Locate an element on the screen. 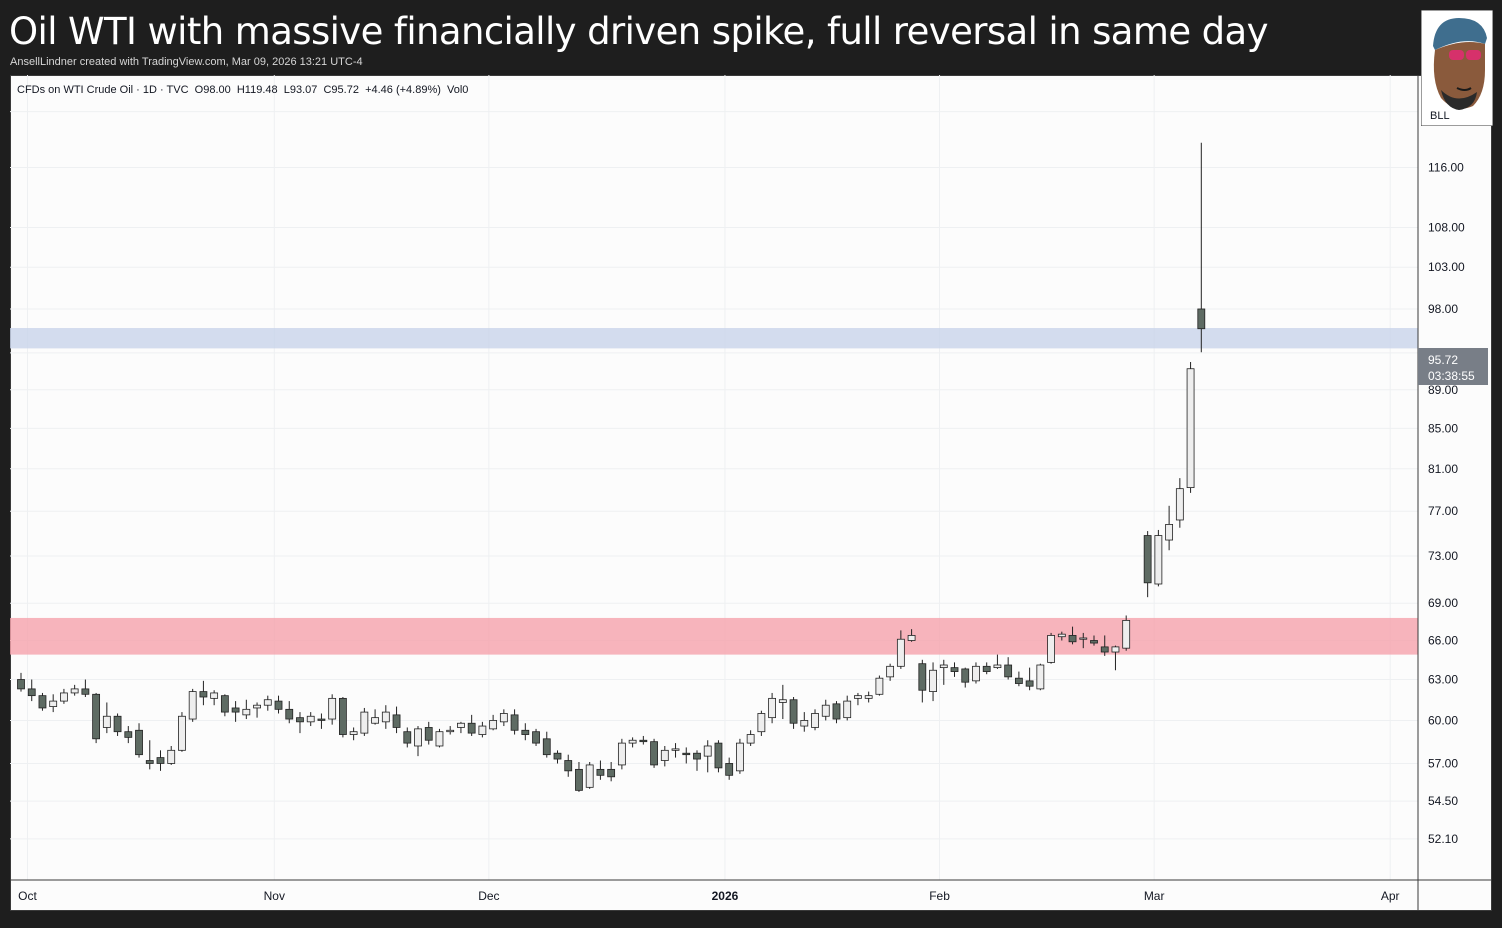 The width and height of the screenshot is (1502, 928). y-tick-label: 69.00 is located at coordinates (1443, 603).